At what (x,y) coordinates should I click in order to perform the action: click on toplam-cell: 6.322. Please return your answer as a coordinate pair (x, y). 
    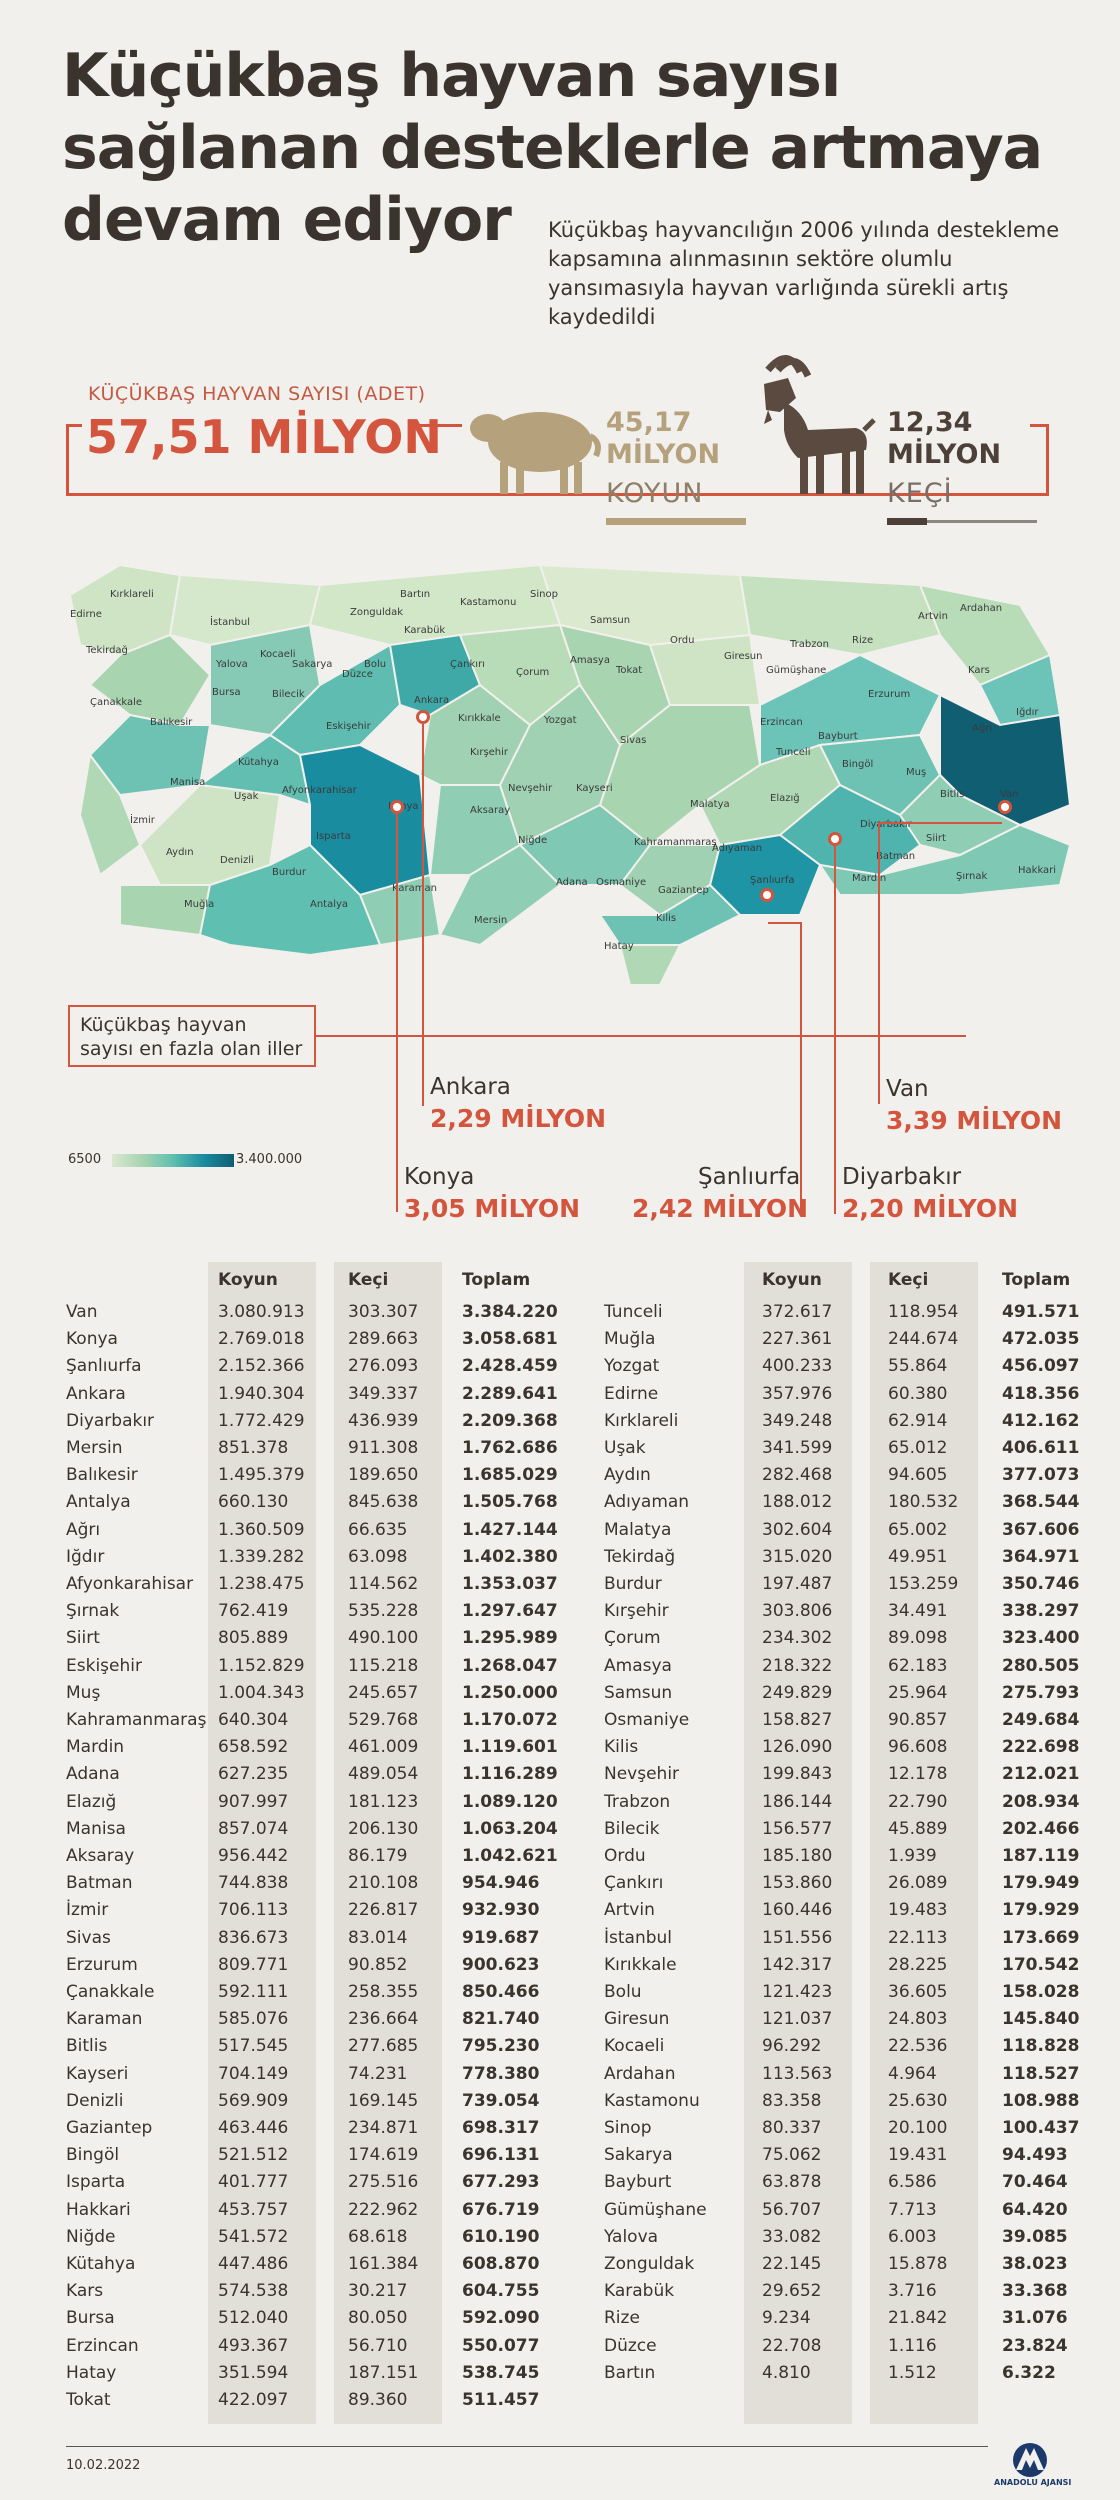
    Looking at the image, I should click on (1029, 2372).